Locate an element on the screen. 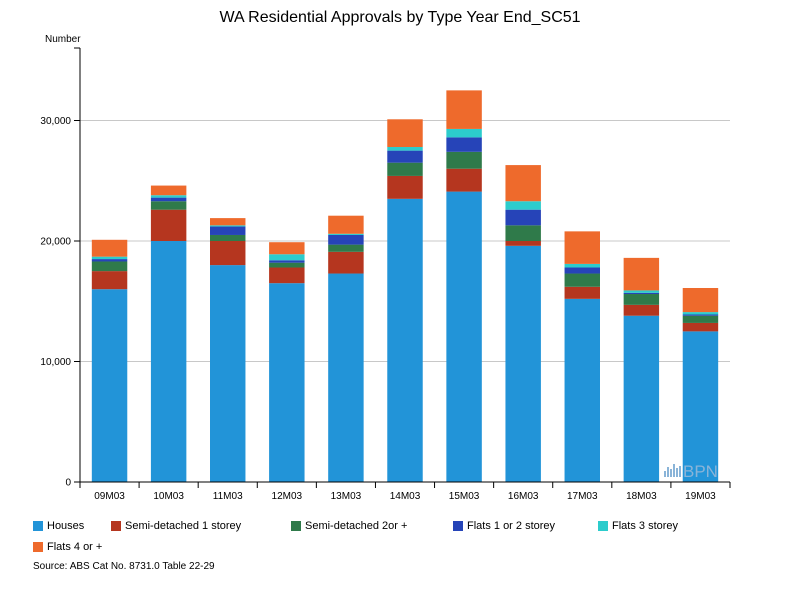 The width and height of the screenshot is (800, 600). y-tick-label: 20,000 is located at coordinates (55, 242).